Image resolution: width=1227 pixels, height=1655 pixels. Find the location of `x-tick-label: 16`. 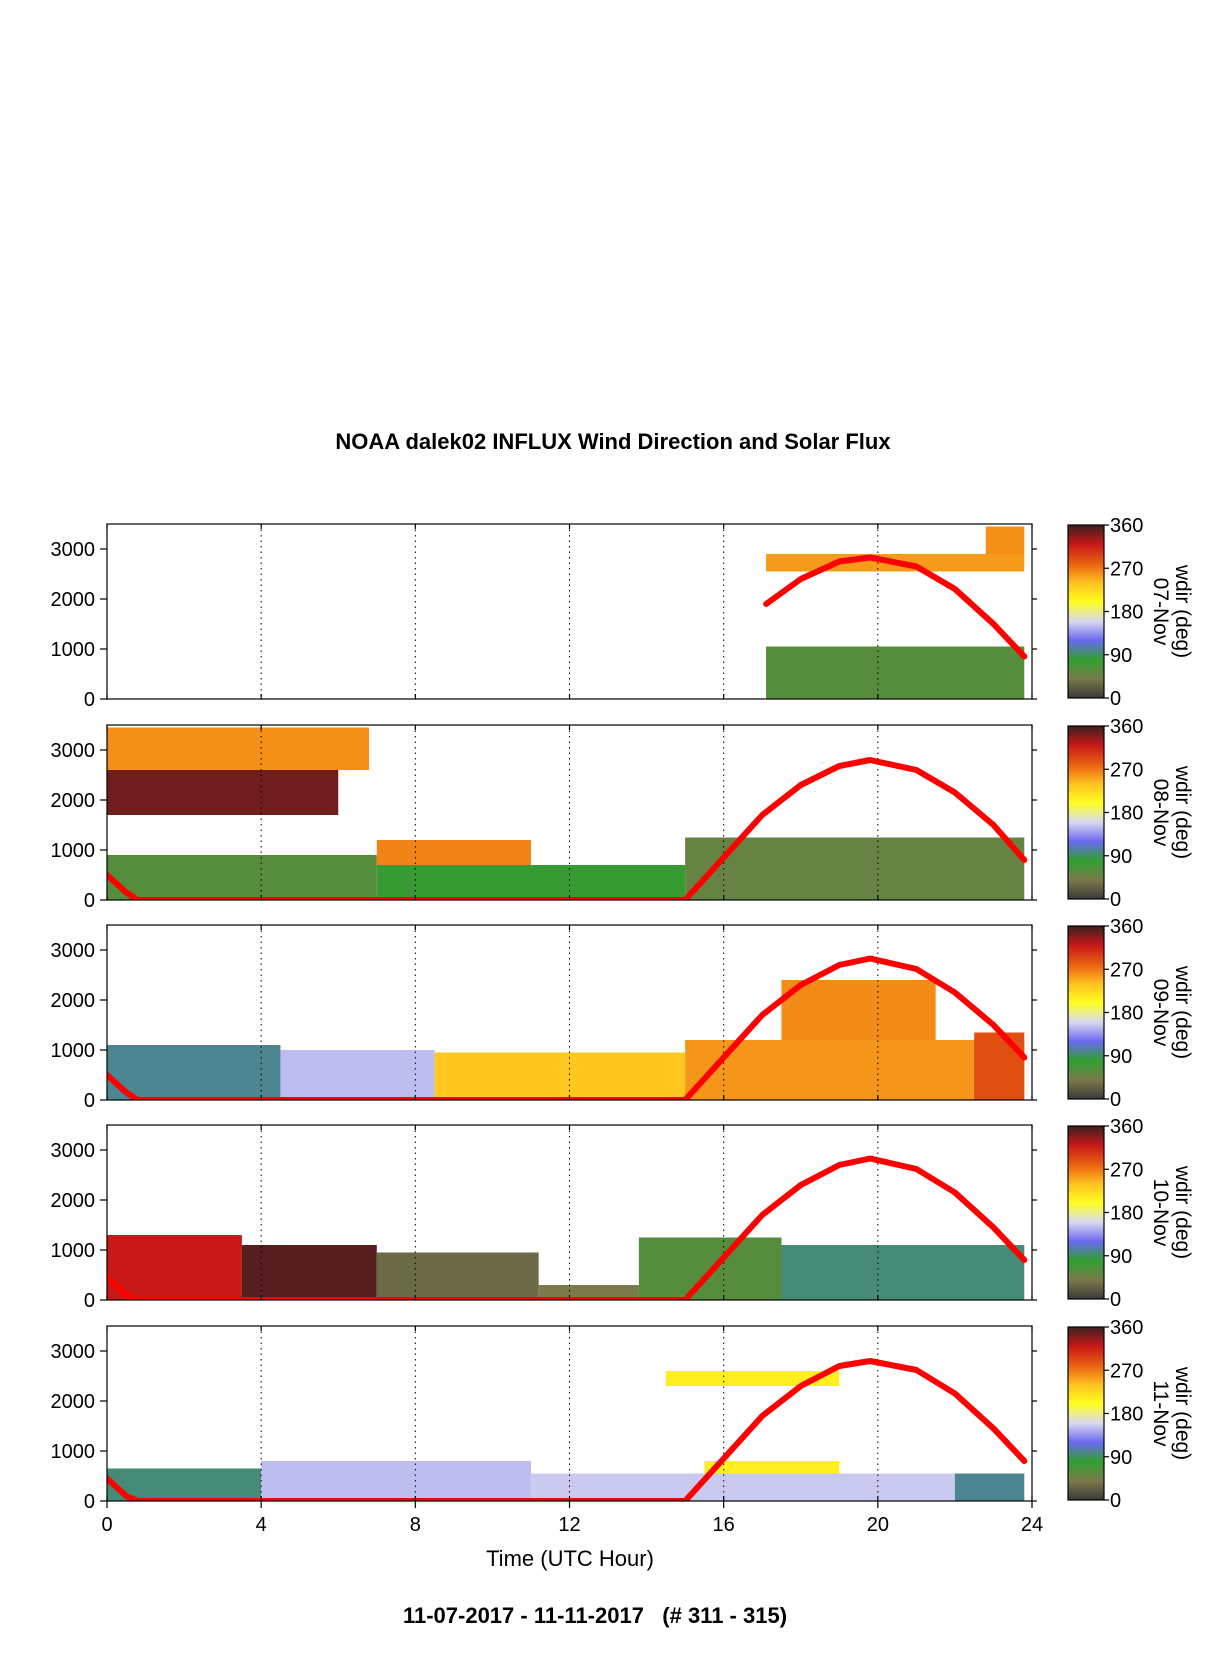

x-tick-label: 16 is located at coordinates (724, 1525).